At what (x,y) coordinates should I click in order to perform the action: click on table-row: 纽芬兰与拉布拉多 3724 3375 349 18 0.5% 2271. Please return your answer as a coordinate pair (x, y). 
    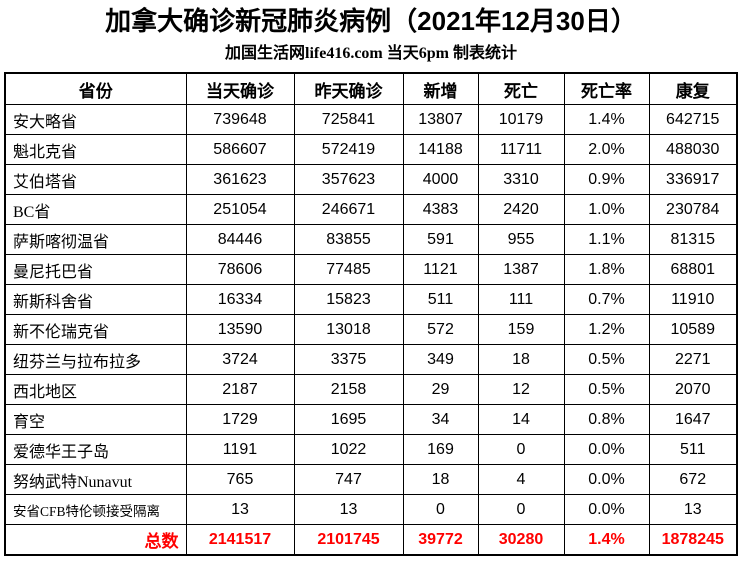
    Looking at the image, I should click on (371, 359).